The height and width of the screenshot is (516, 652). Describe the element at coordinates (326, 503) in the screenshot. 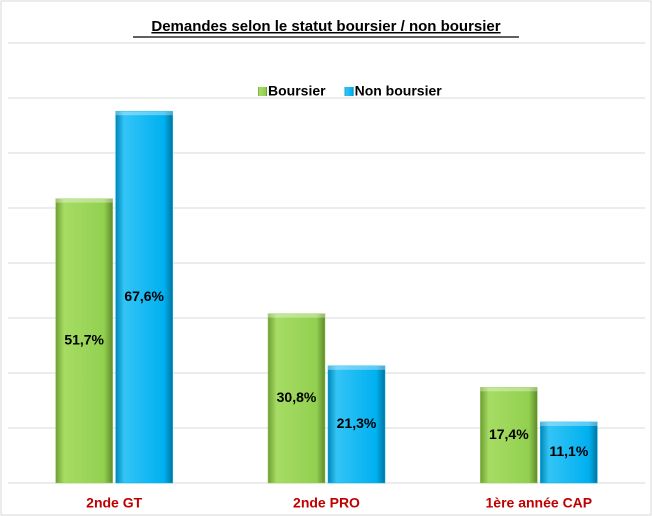

I see `x-tick-label: 2nde PRO` at that location.